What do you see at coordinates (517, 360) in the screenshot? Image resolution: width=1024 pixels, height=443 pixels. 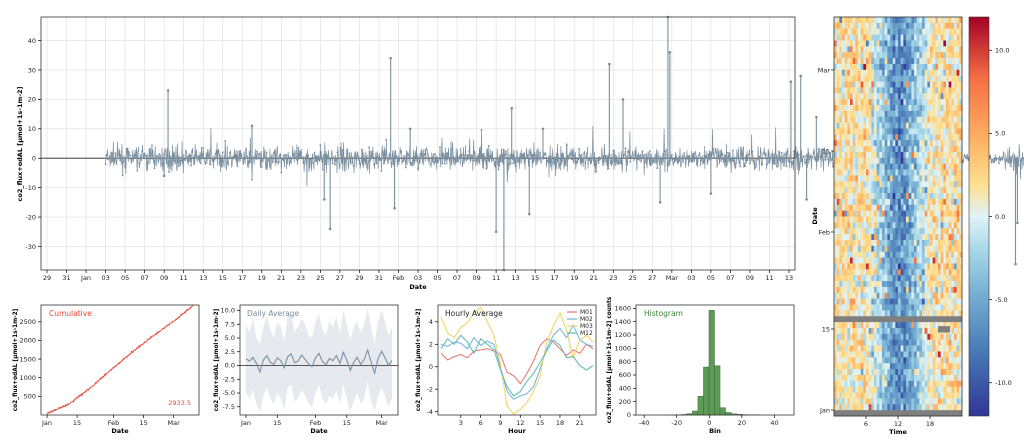 I see `hourly-series-M03` at bounding box center [517, 360].